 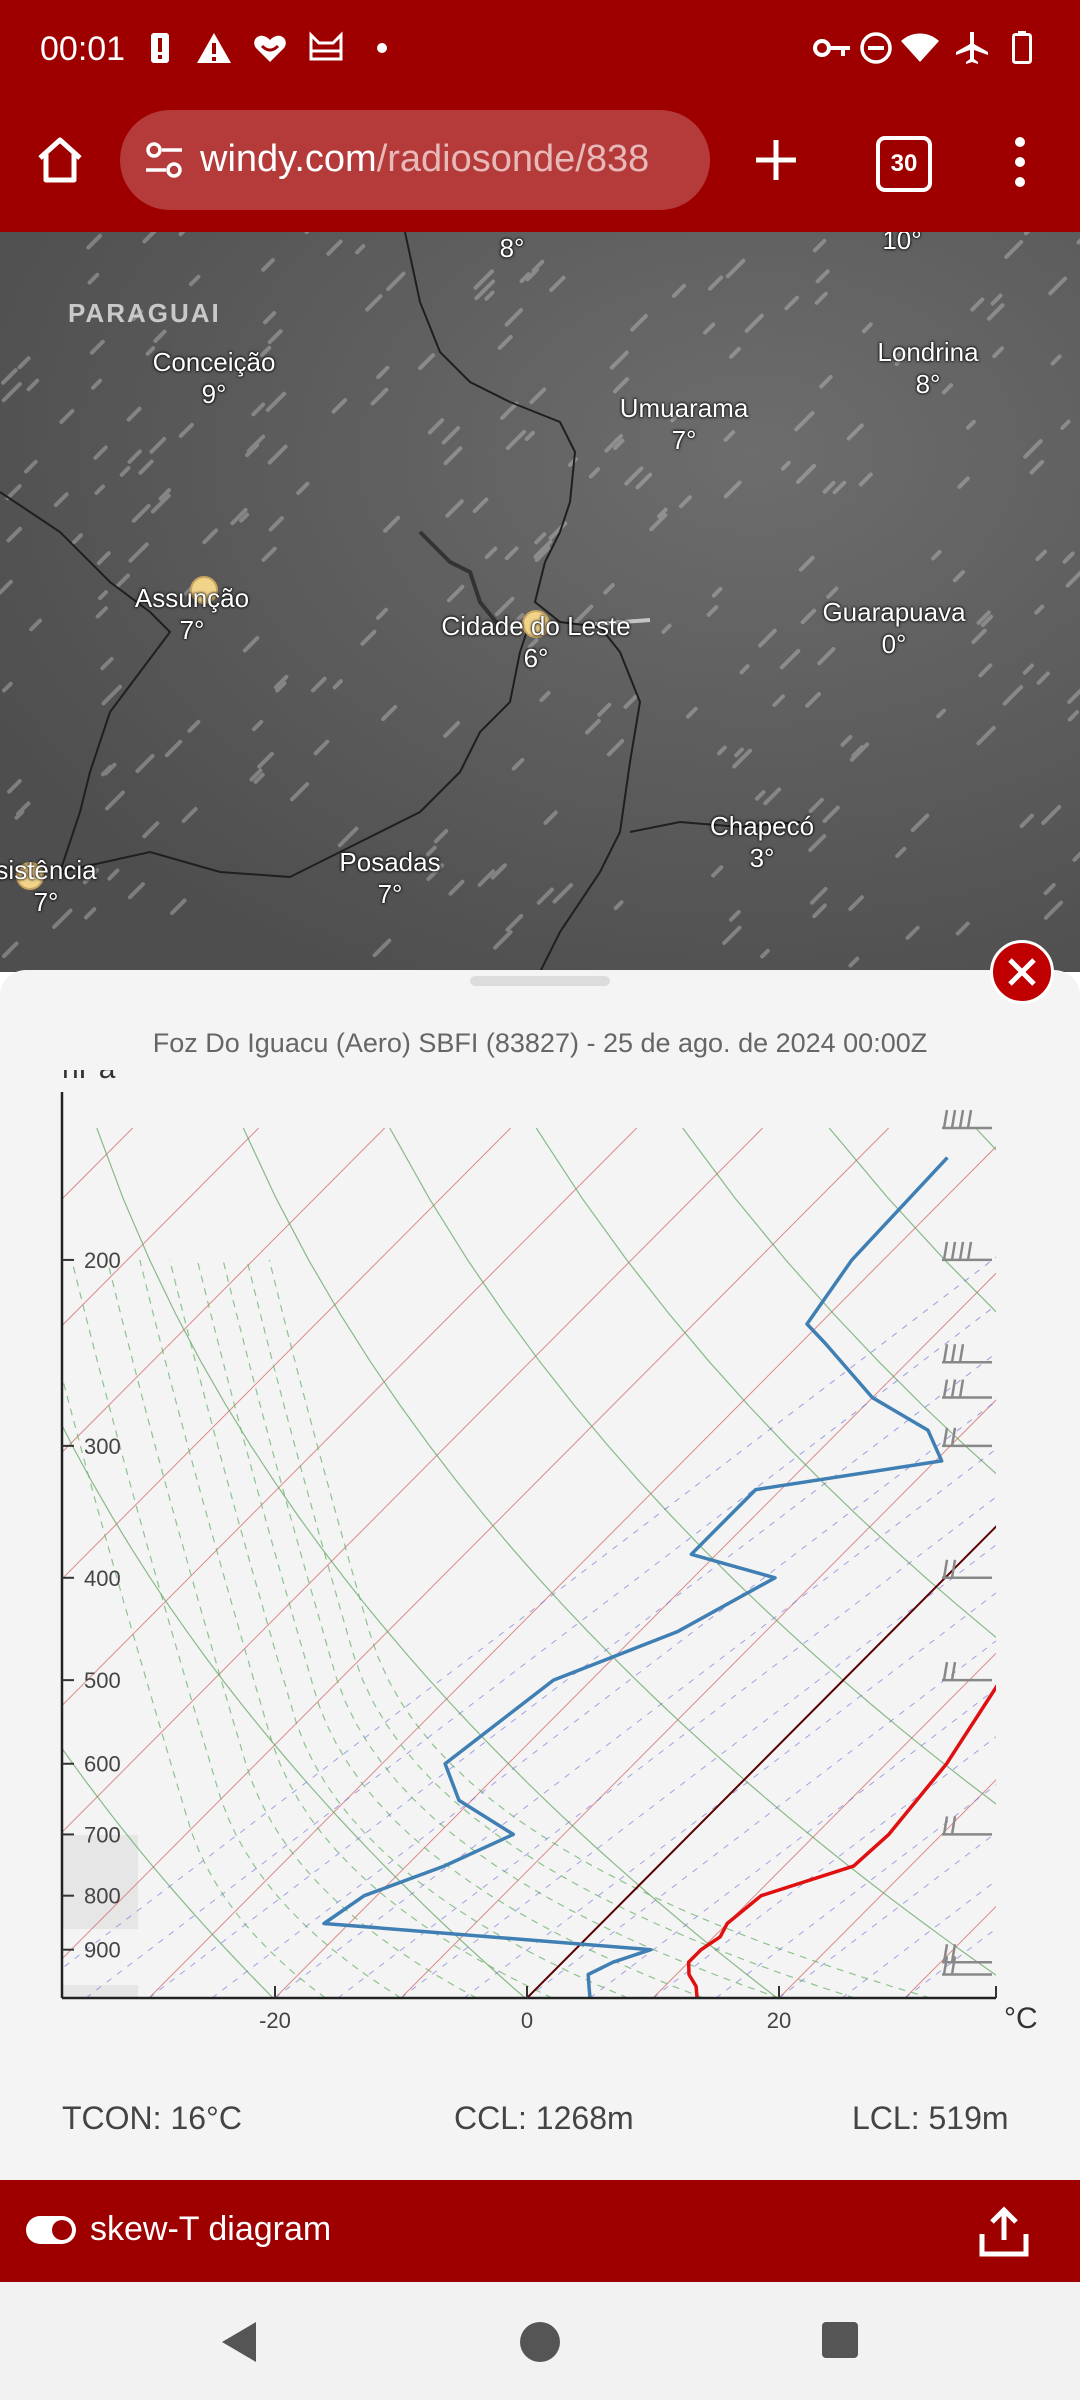 What do you see at coordinates (390, 862) in the screenshot?
I see `city-name: Posadas` at bounding box center [390, 862].